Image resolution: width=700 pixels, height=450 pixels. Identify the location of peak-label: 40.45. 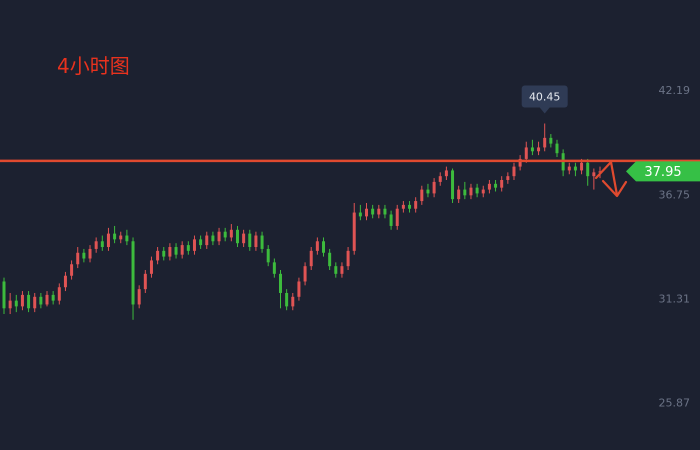
(545, 97).